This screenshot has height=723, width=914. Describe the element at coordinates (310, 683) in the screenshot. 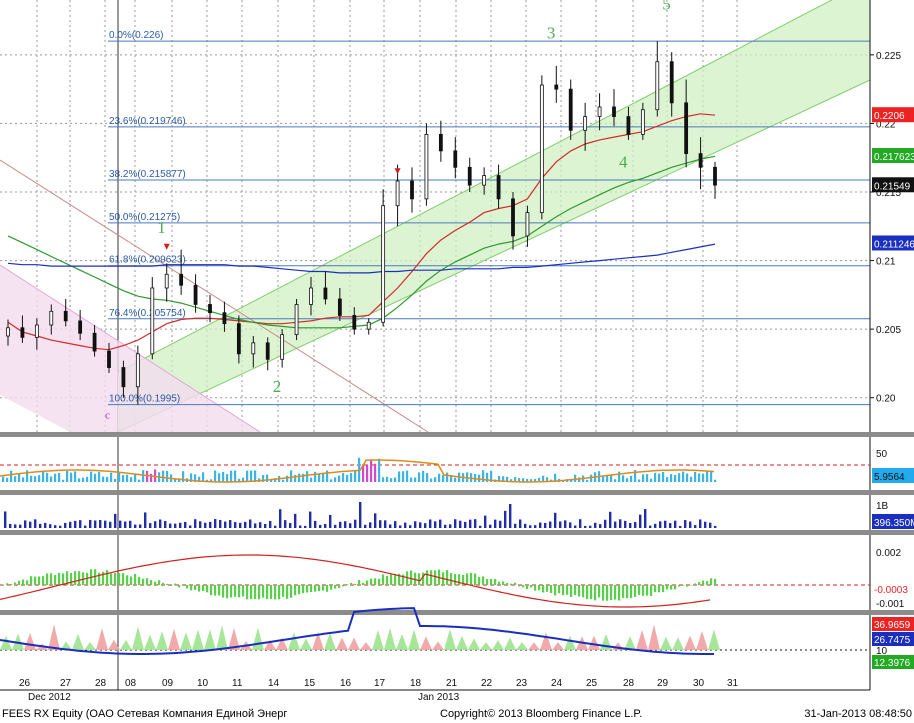

I see `time-tick-label: 15` at that location.